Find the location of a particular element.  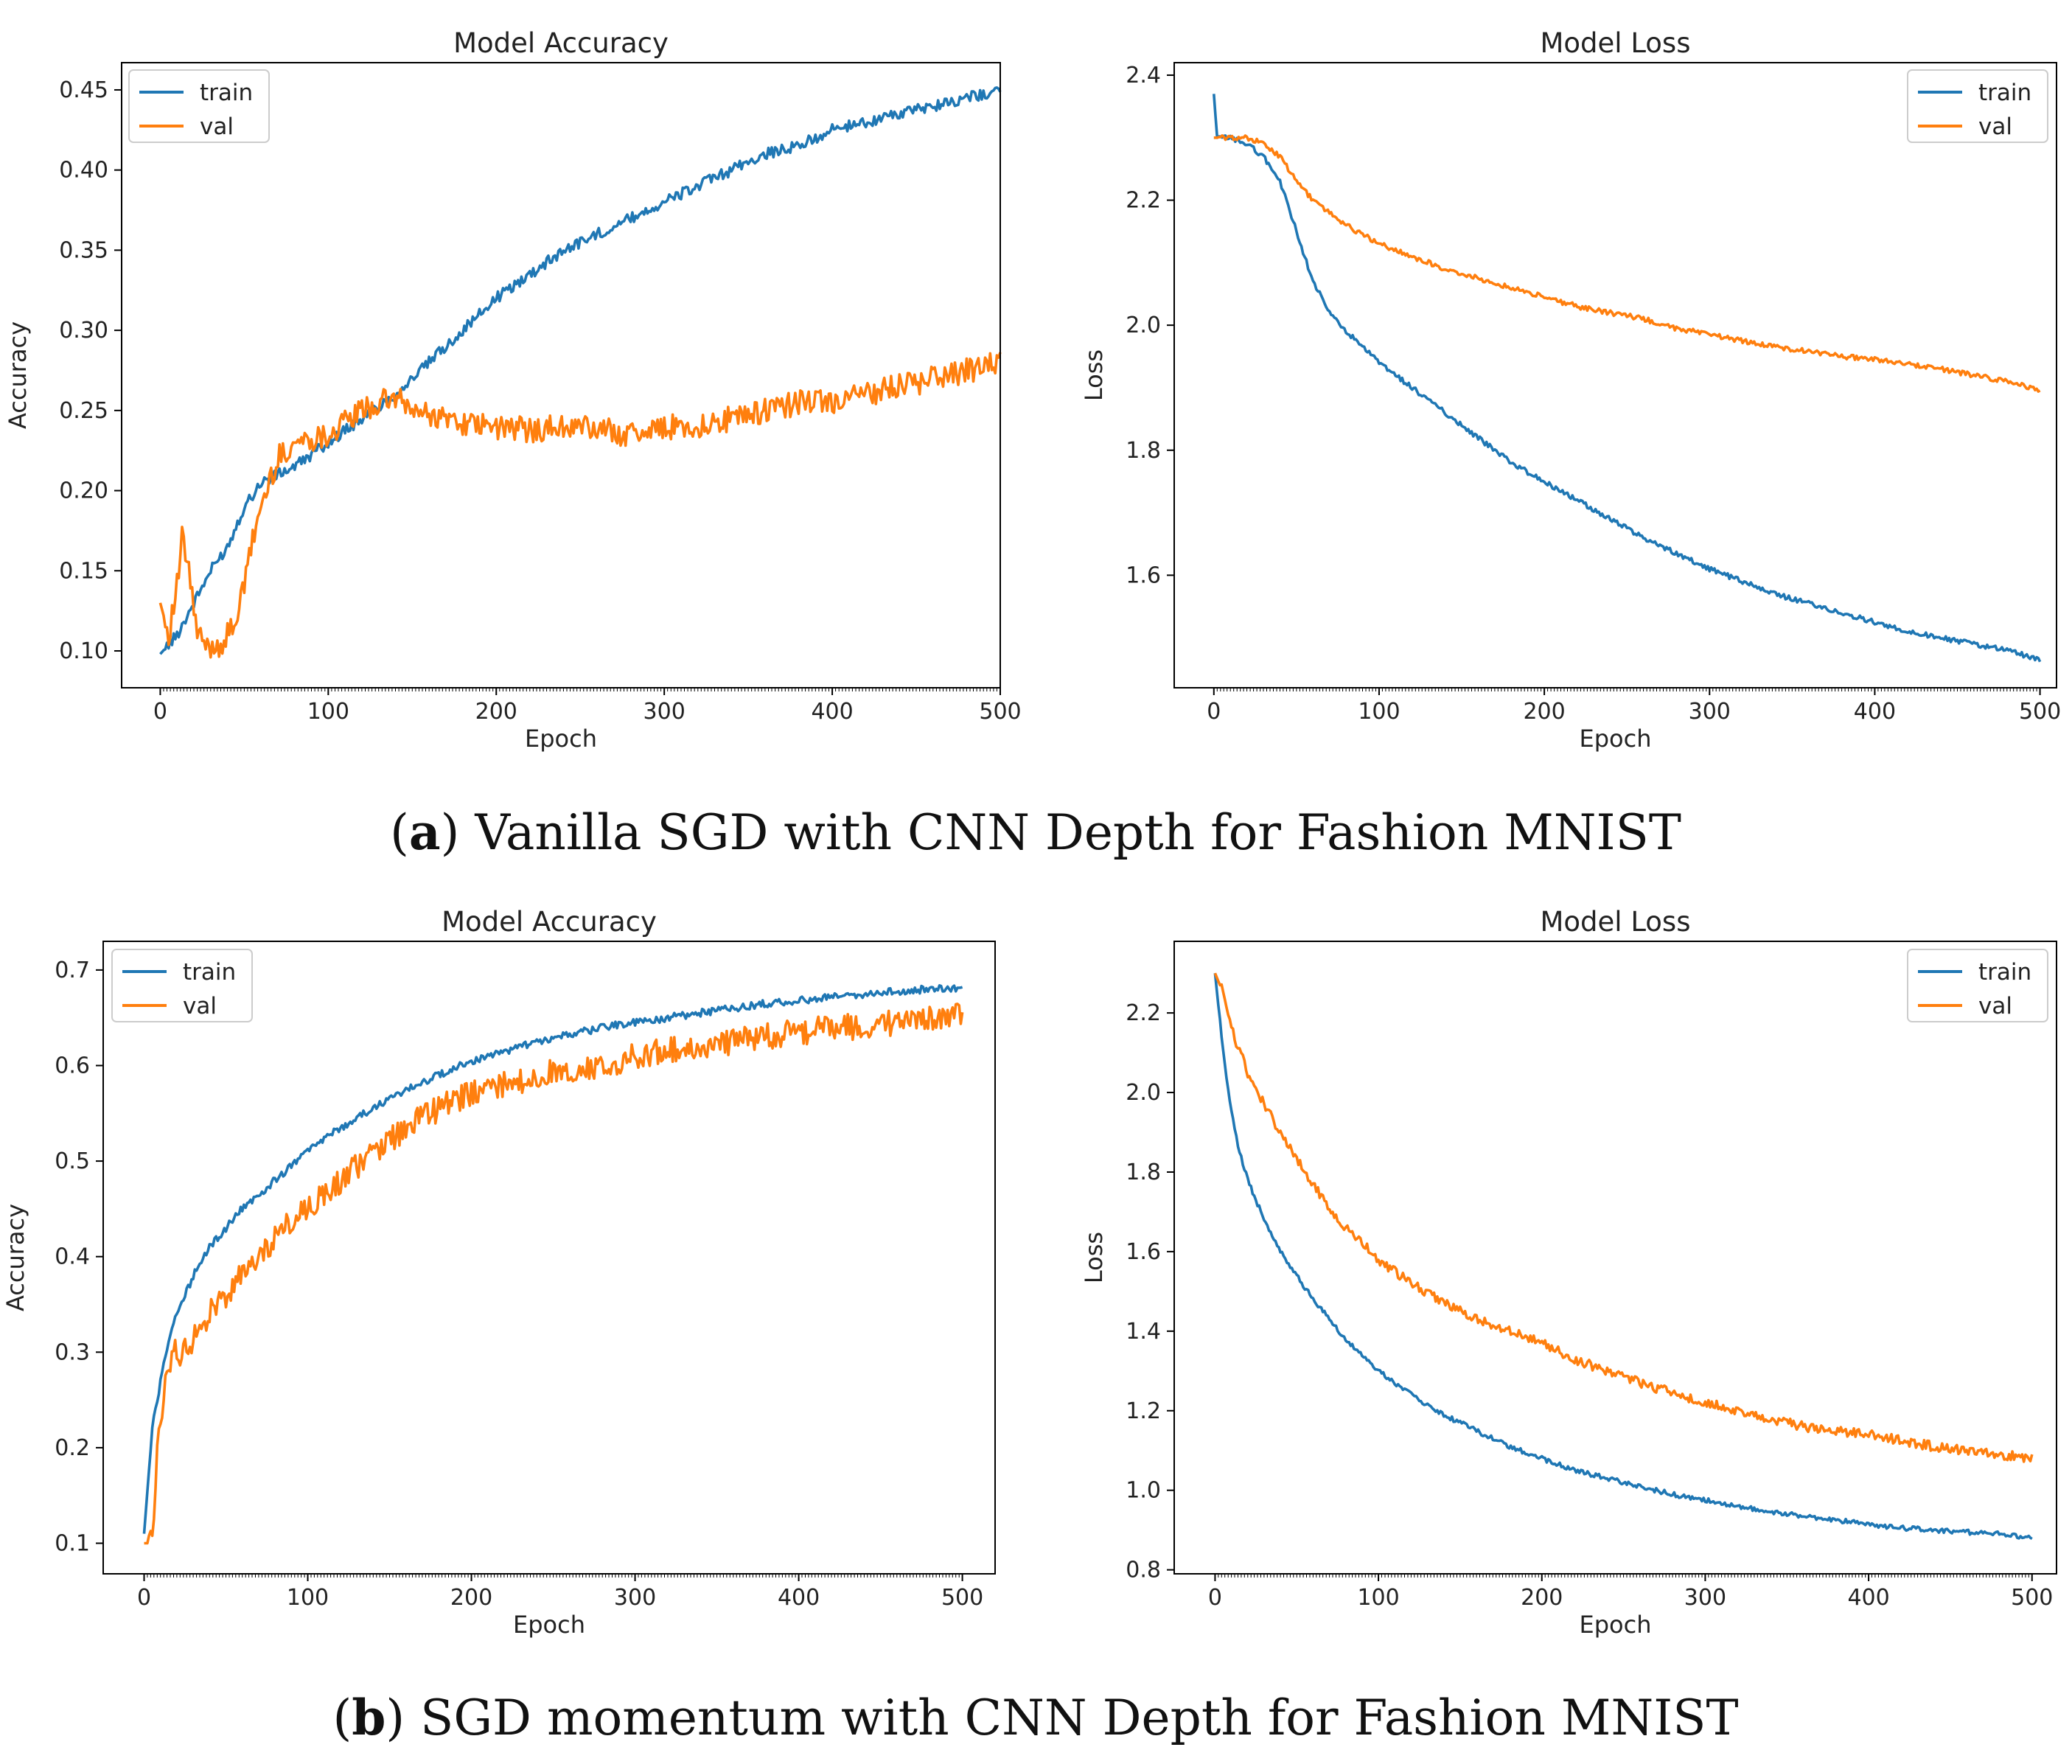

y-tick-label: 0.45 is located at coordinates (83, 90).